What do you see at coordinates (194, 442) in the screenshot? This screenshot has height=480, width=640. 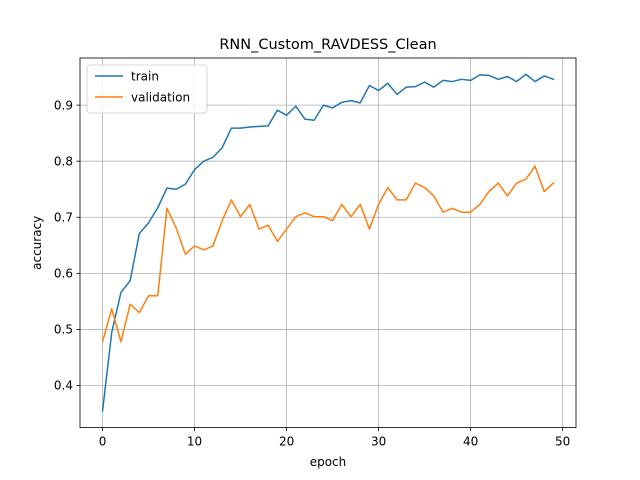 I see `x-tick-label: 10` at bounding box center [194, 442].